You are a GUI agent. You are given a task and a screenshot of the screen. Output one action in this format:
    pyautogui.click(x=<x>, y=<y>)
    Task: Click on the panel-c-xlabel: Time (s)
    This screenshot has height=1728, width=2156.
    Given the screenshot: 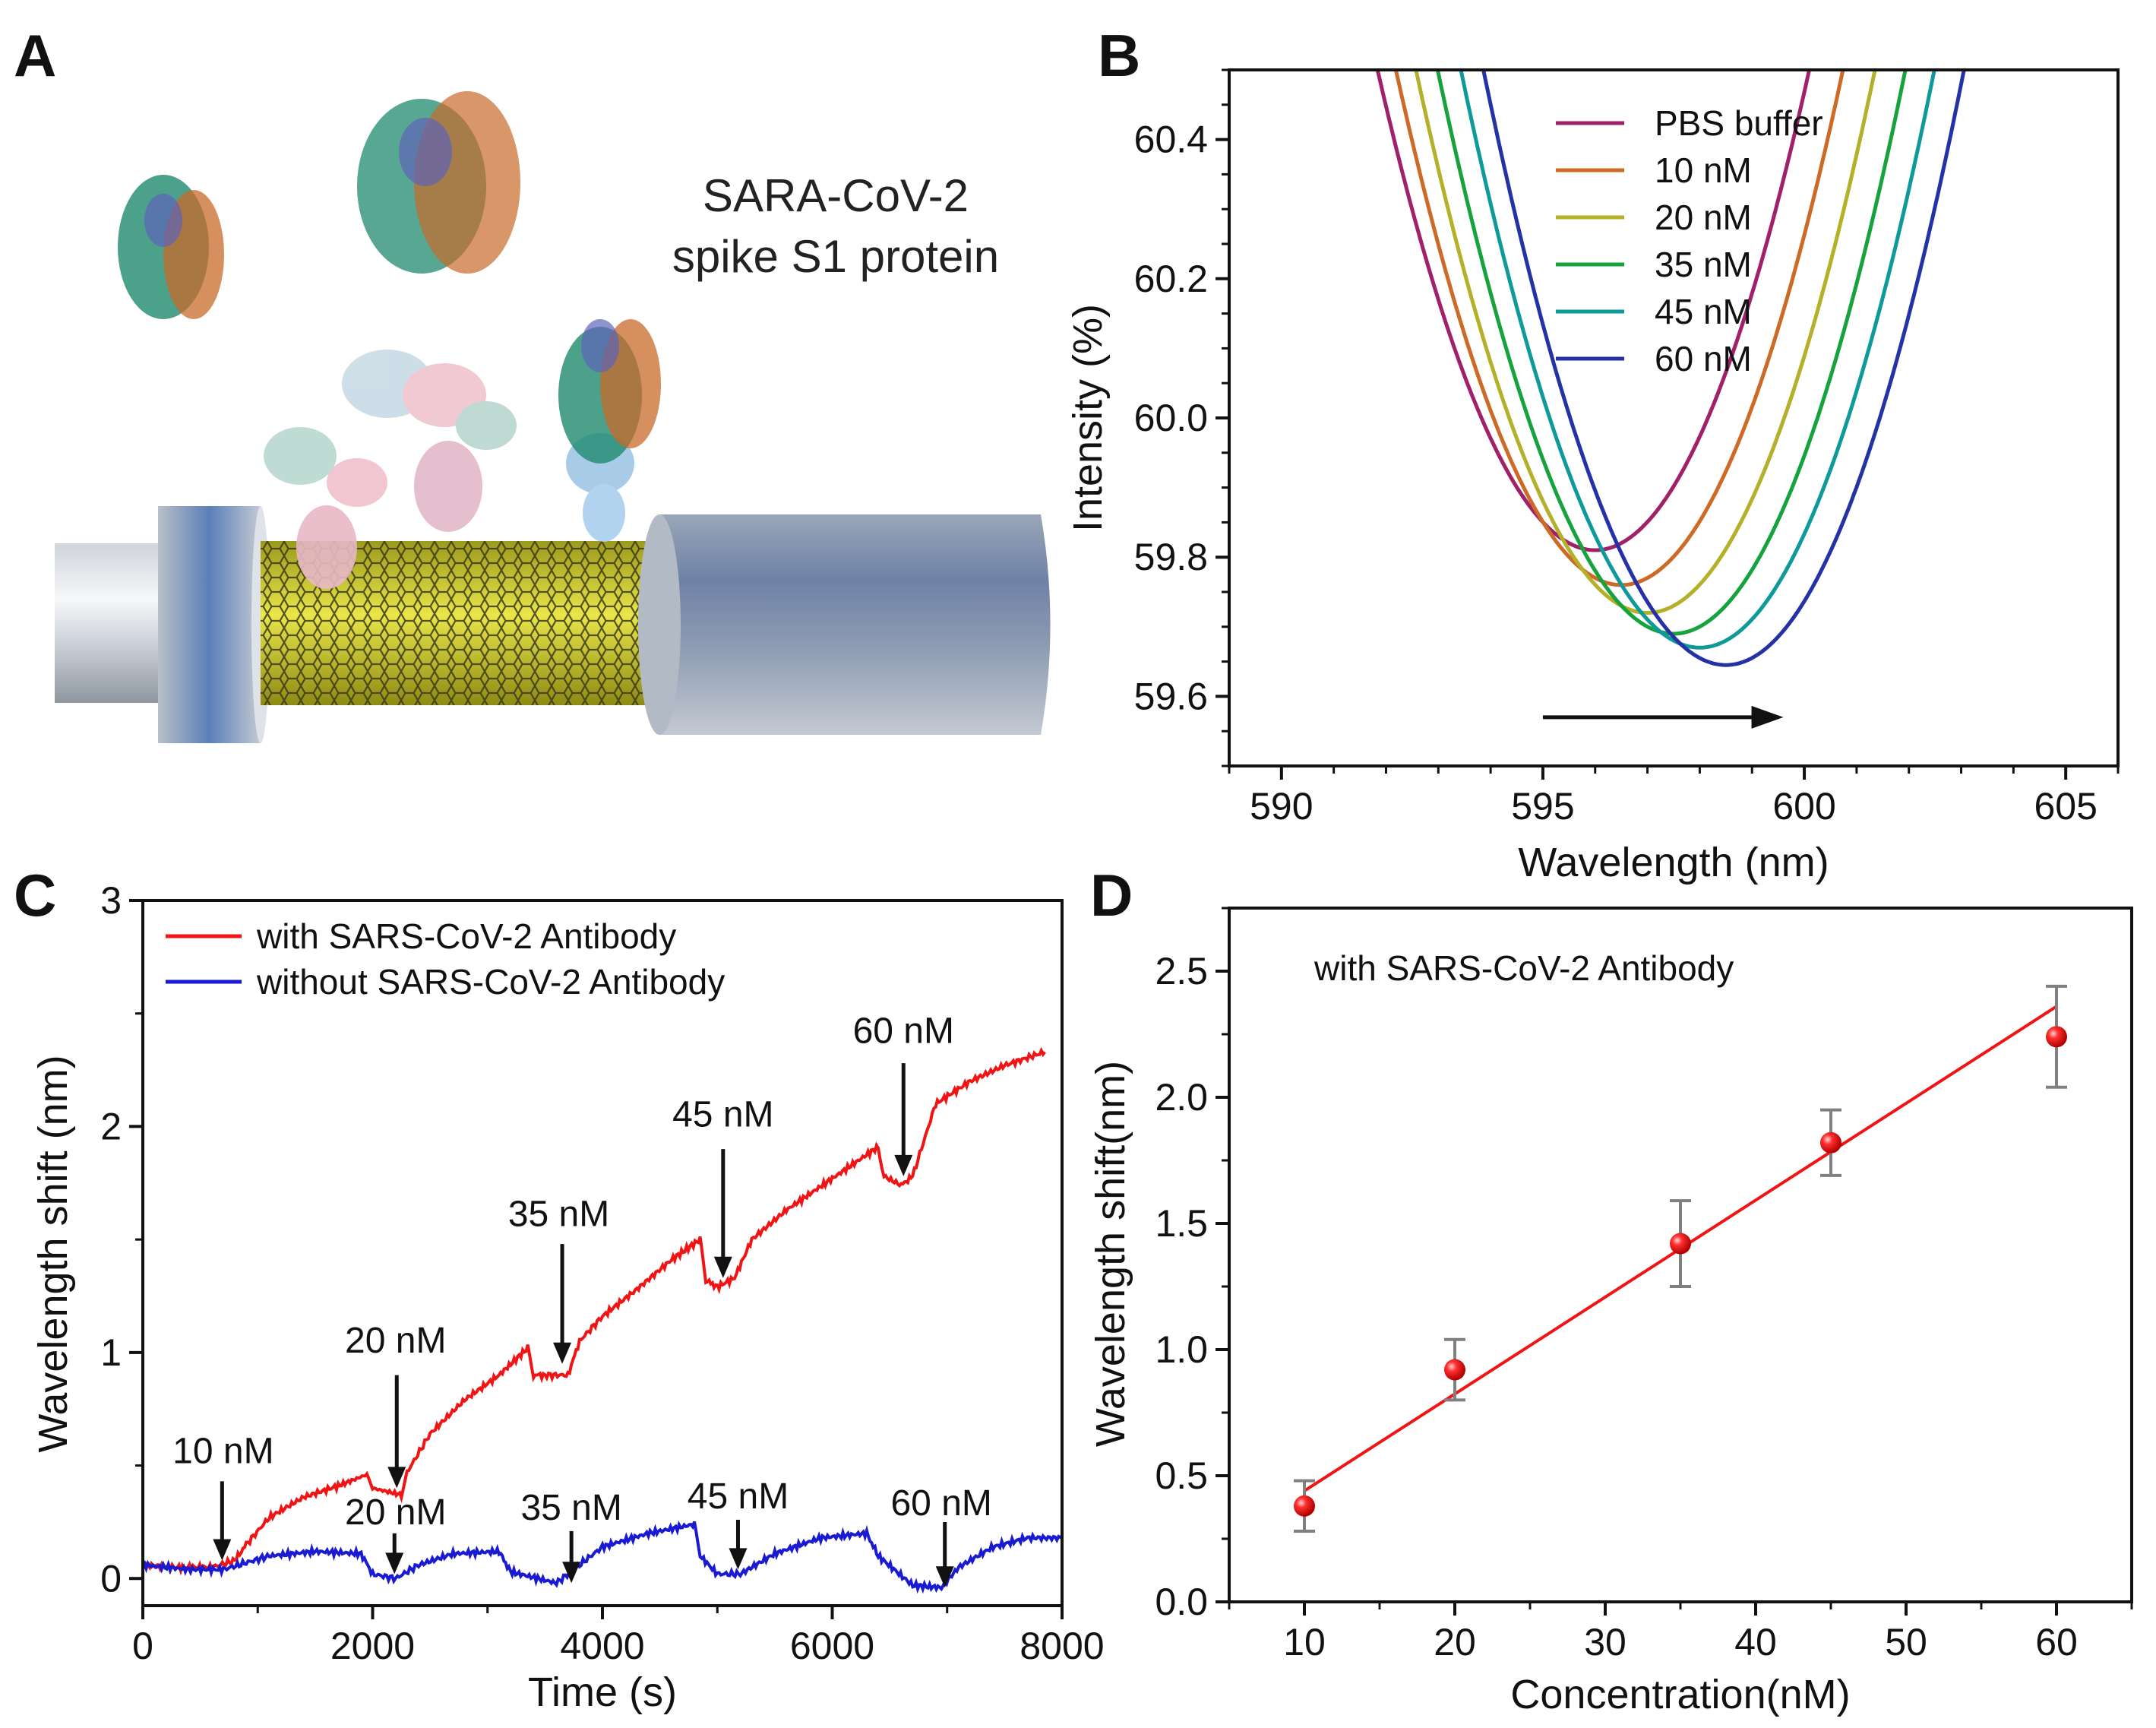 What is the action you would take?
    pyautogui.click(x=602, y=1692)
    